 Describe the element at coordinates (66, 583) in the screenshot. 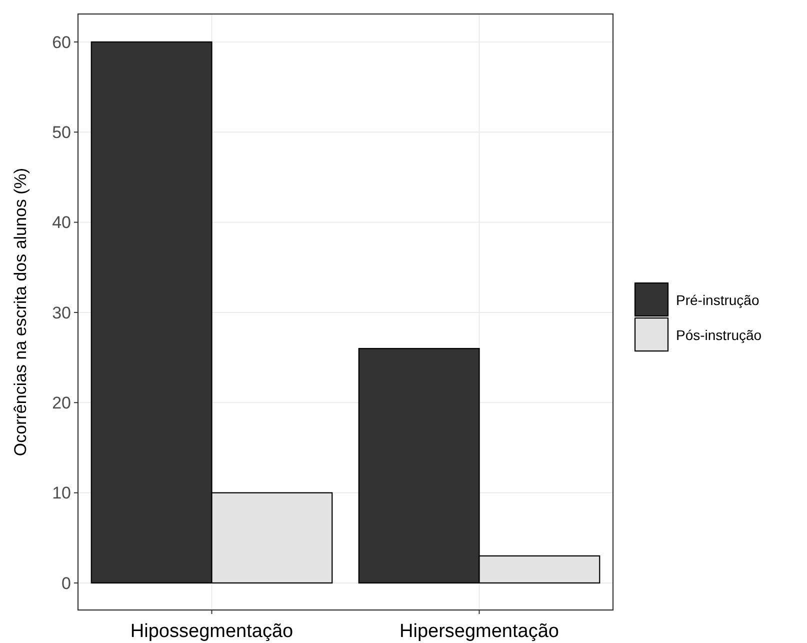

I see `y-tick-label: 0` at that location.